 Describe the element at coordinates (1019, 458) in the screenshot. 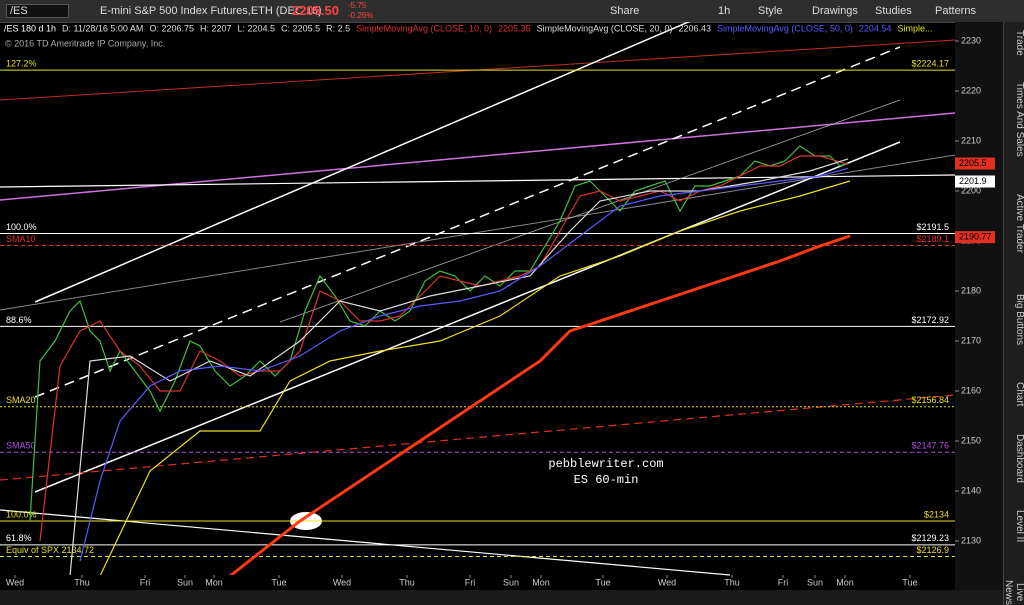

I see `side-tab: Dashboard` at that location.